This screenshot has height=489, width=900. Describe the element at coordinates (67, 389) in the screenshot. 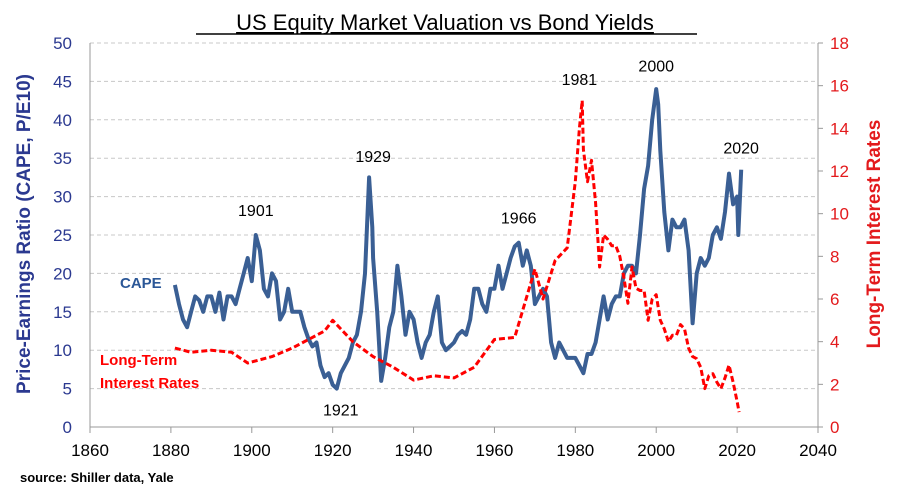

I see `y-left-tick-label: 5` at that location.